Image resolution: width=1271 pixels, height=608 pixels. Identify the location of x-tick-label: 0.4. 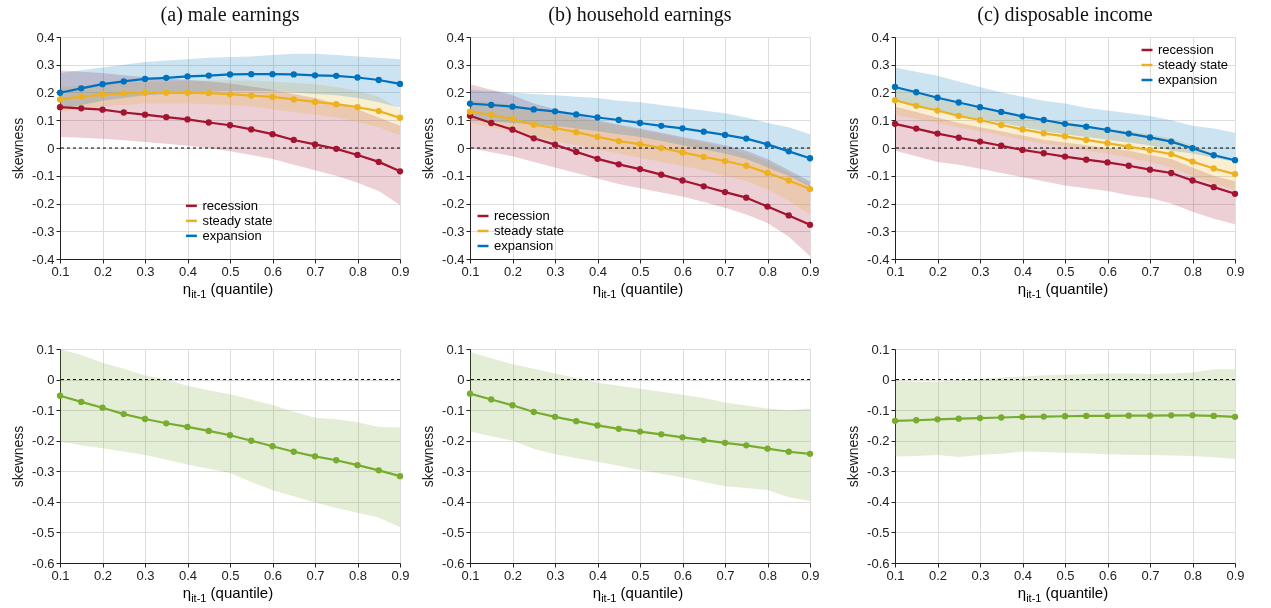
(1023, 575).